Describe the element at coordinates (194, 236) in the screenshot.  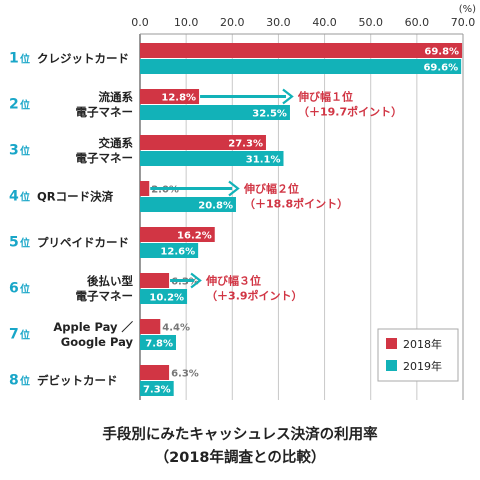
I see `data-label: 16.2%` at that location.